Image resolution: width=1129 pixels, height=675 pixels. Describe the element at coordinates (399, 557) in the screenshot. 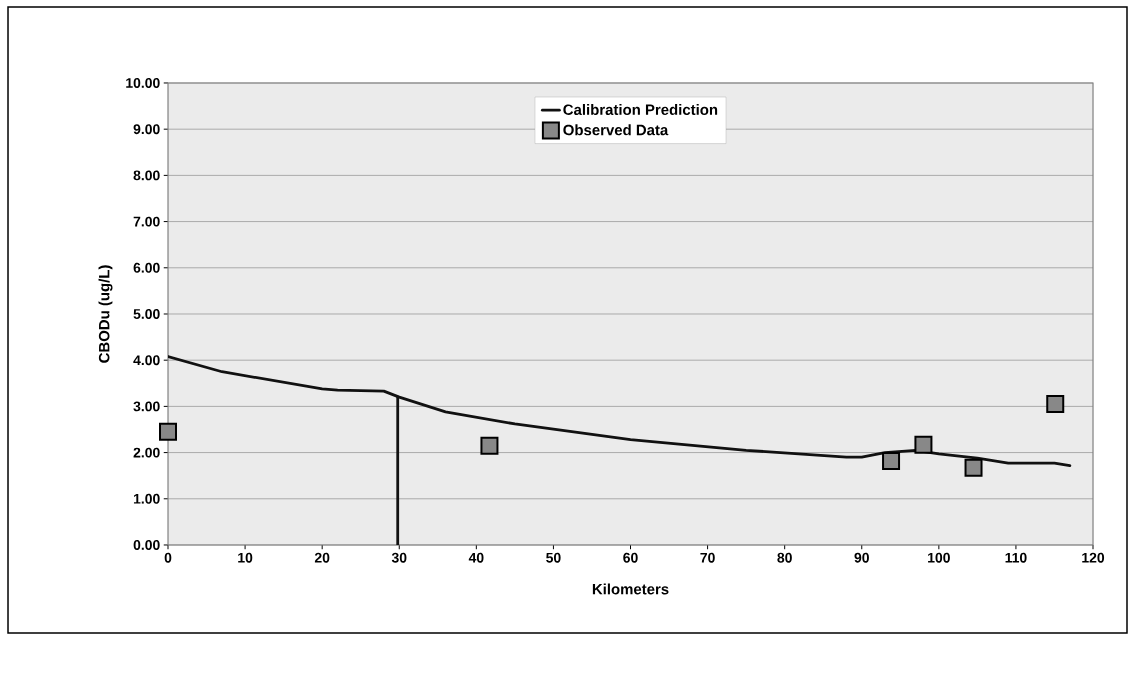

I see `x-tick-label: 30` at that location.